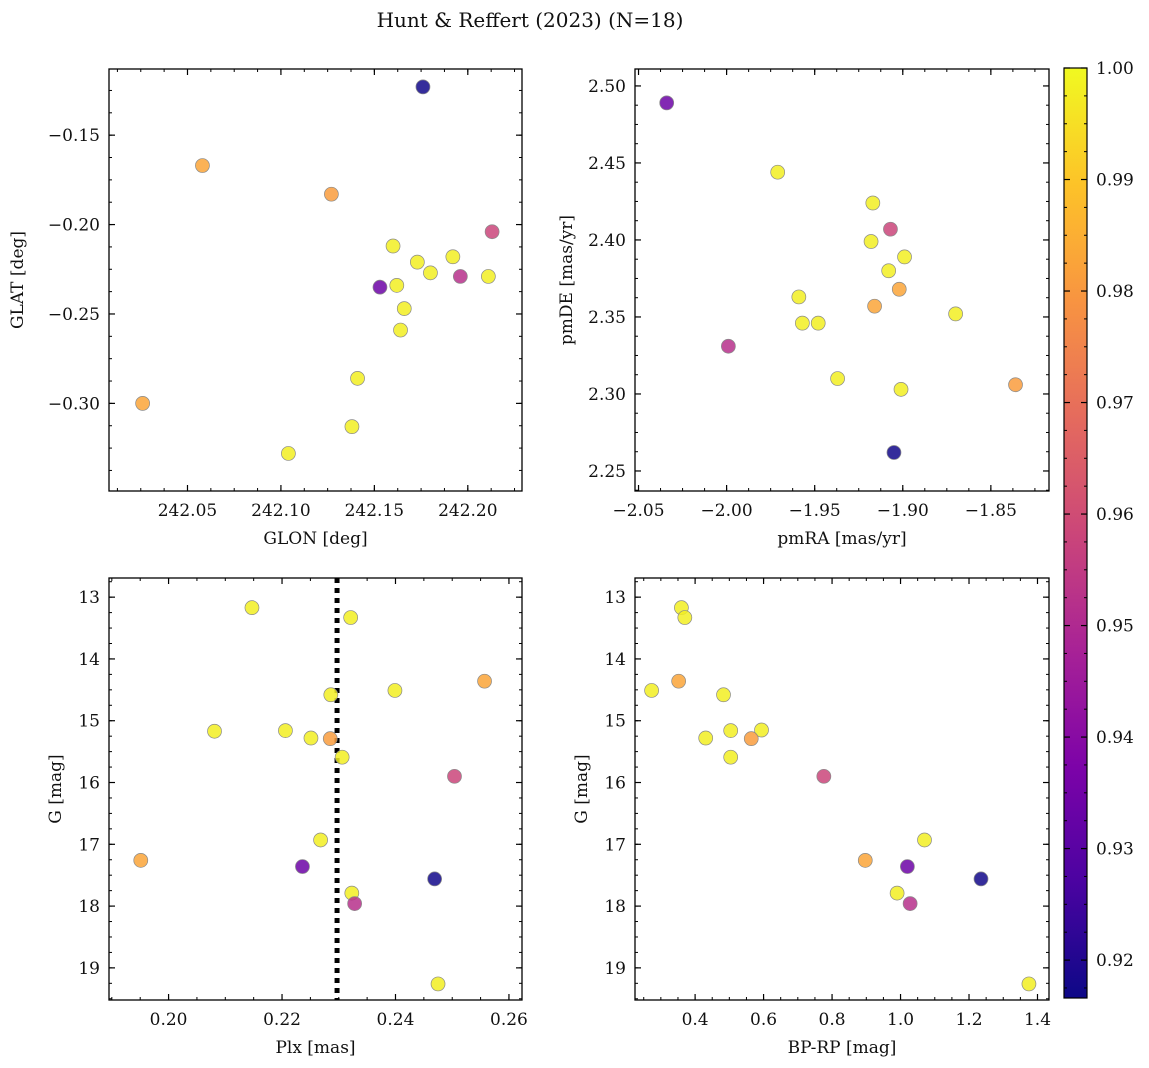 This screenshot has height=1068, width=1149. I want to click on y-tick-label: 2.45, so click(607, 164).